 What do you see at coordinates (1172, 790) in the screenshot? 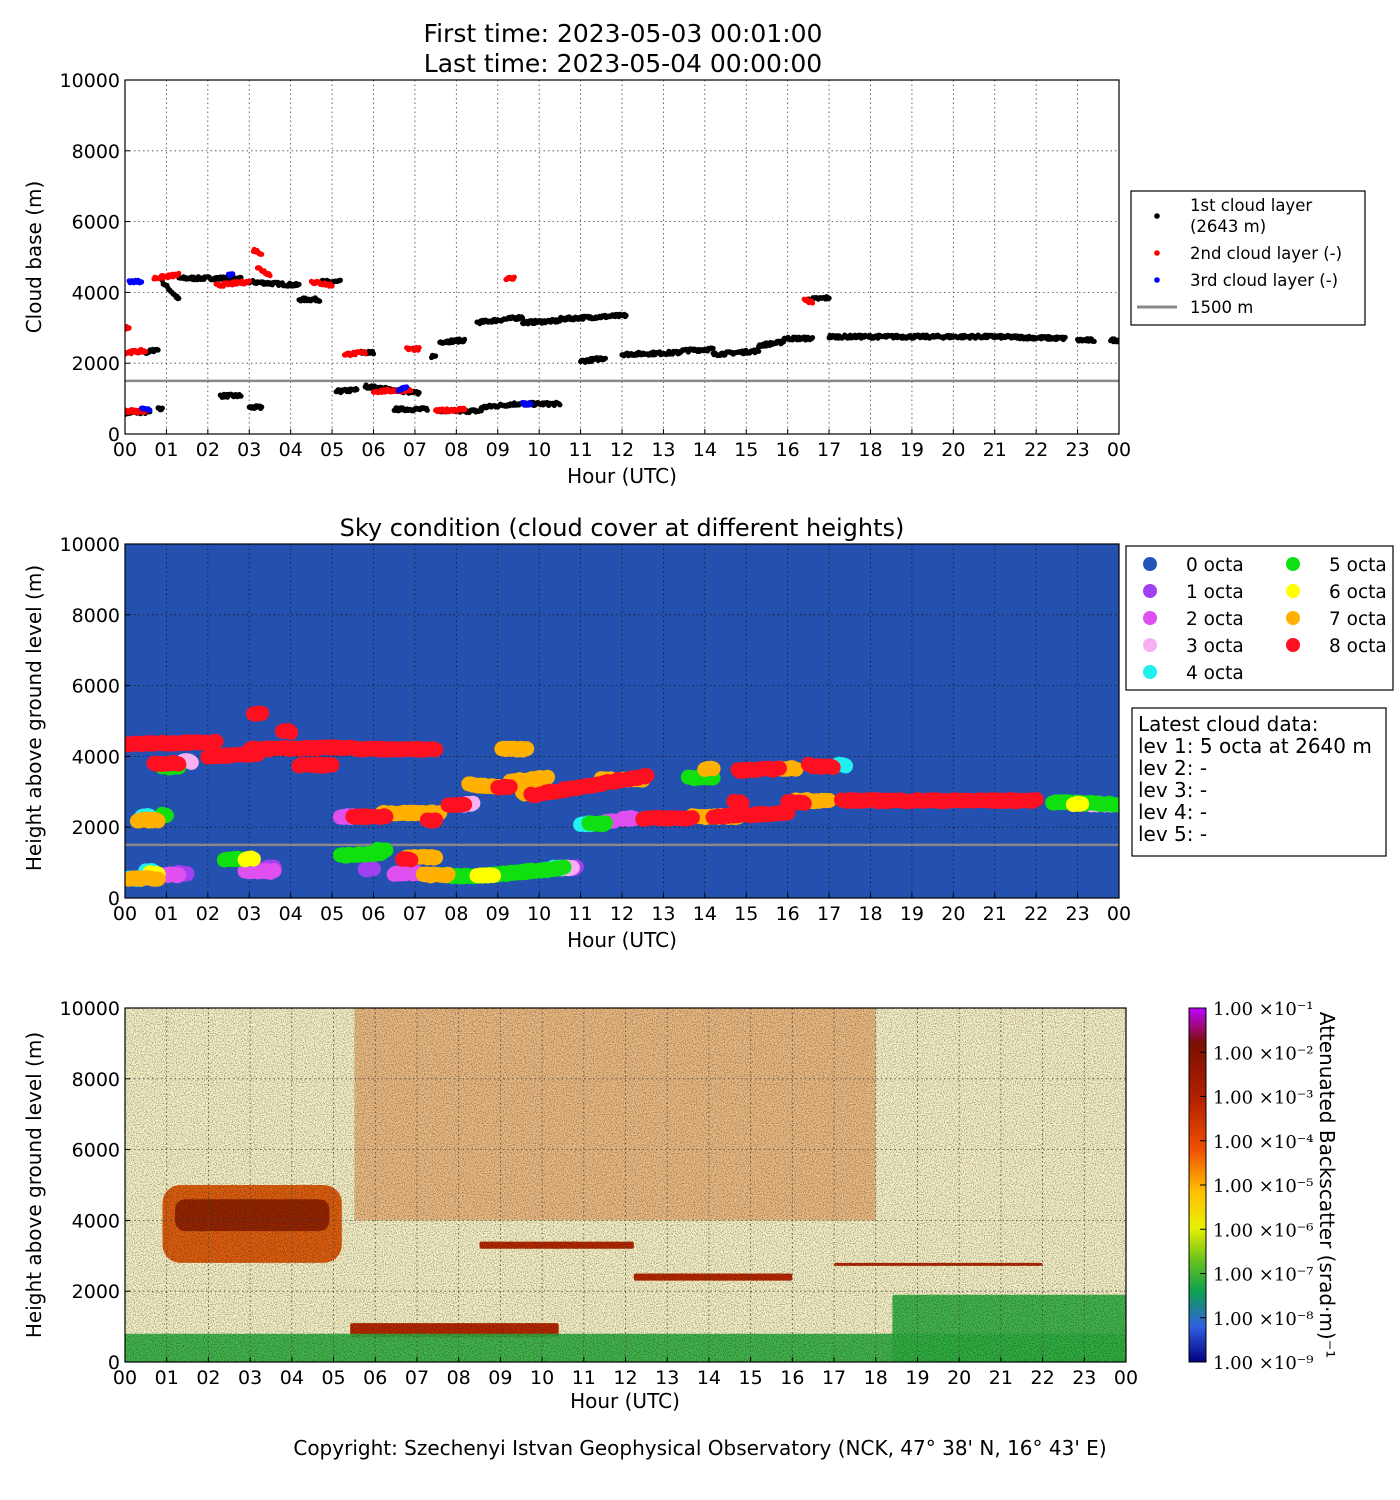
I see `latest-lev3: lev 3: -` at bounding box center [1172, 790].